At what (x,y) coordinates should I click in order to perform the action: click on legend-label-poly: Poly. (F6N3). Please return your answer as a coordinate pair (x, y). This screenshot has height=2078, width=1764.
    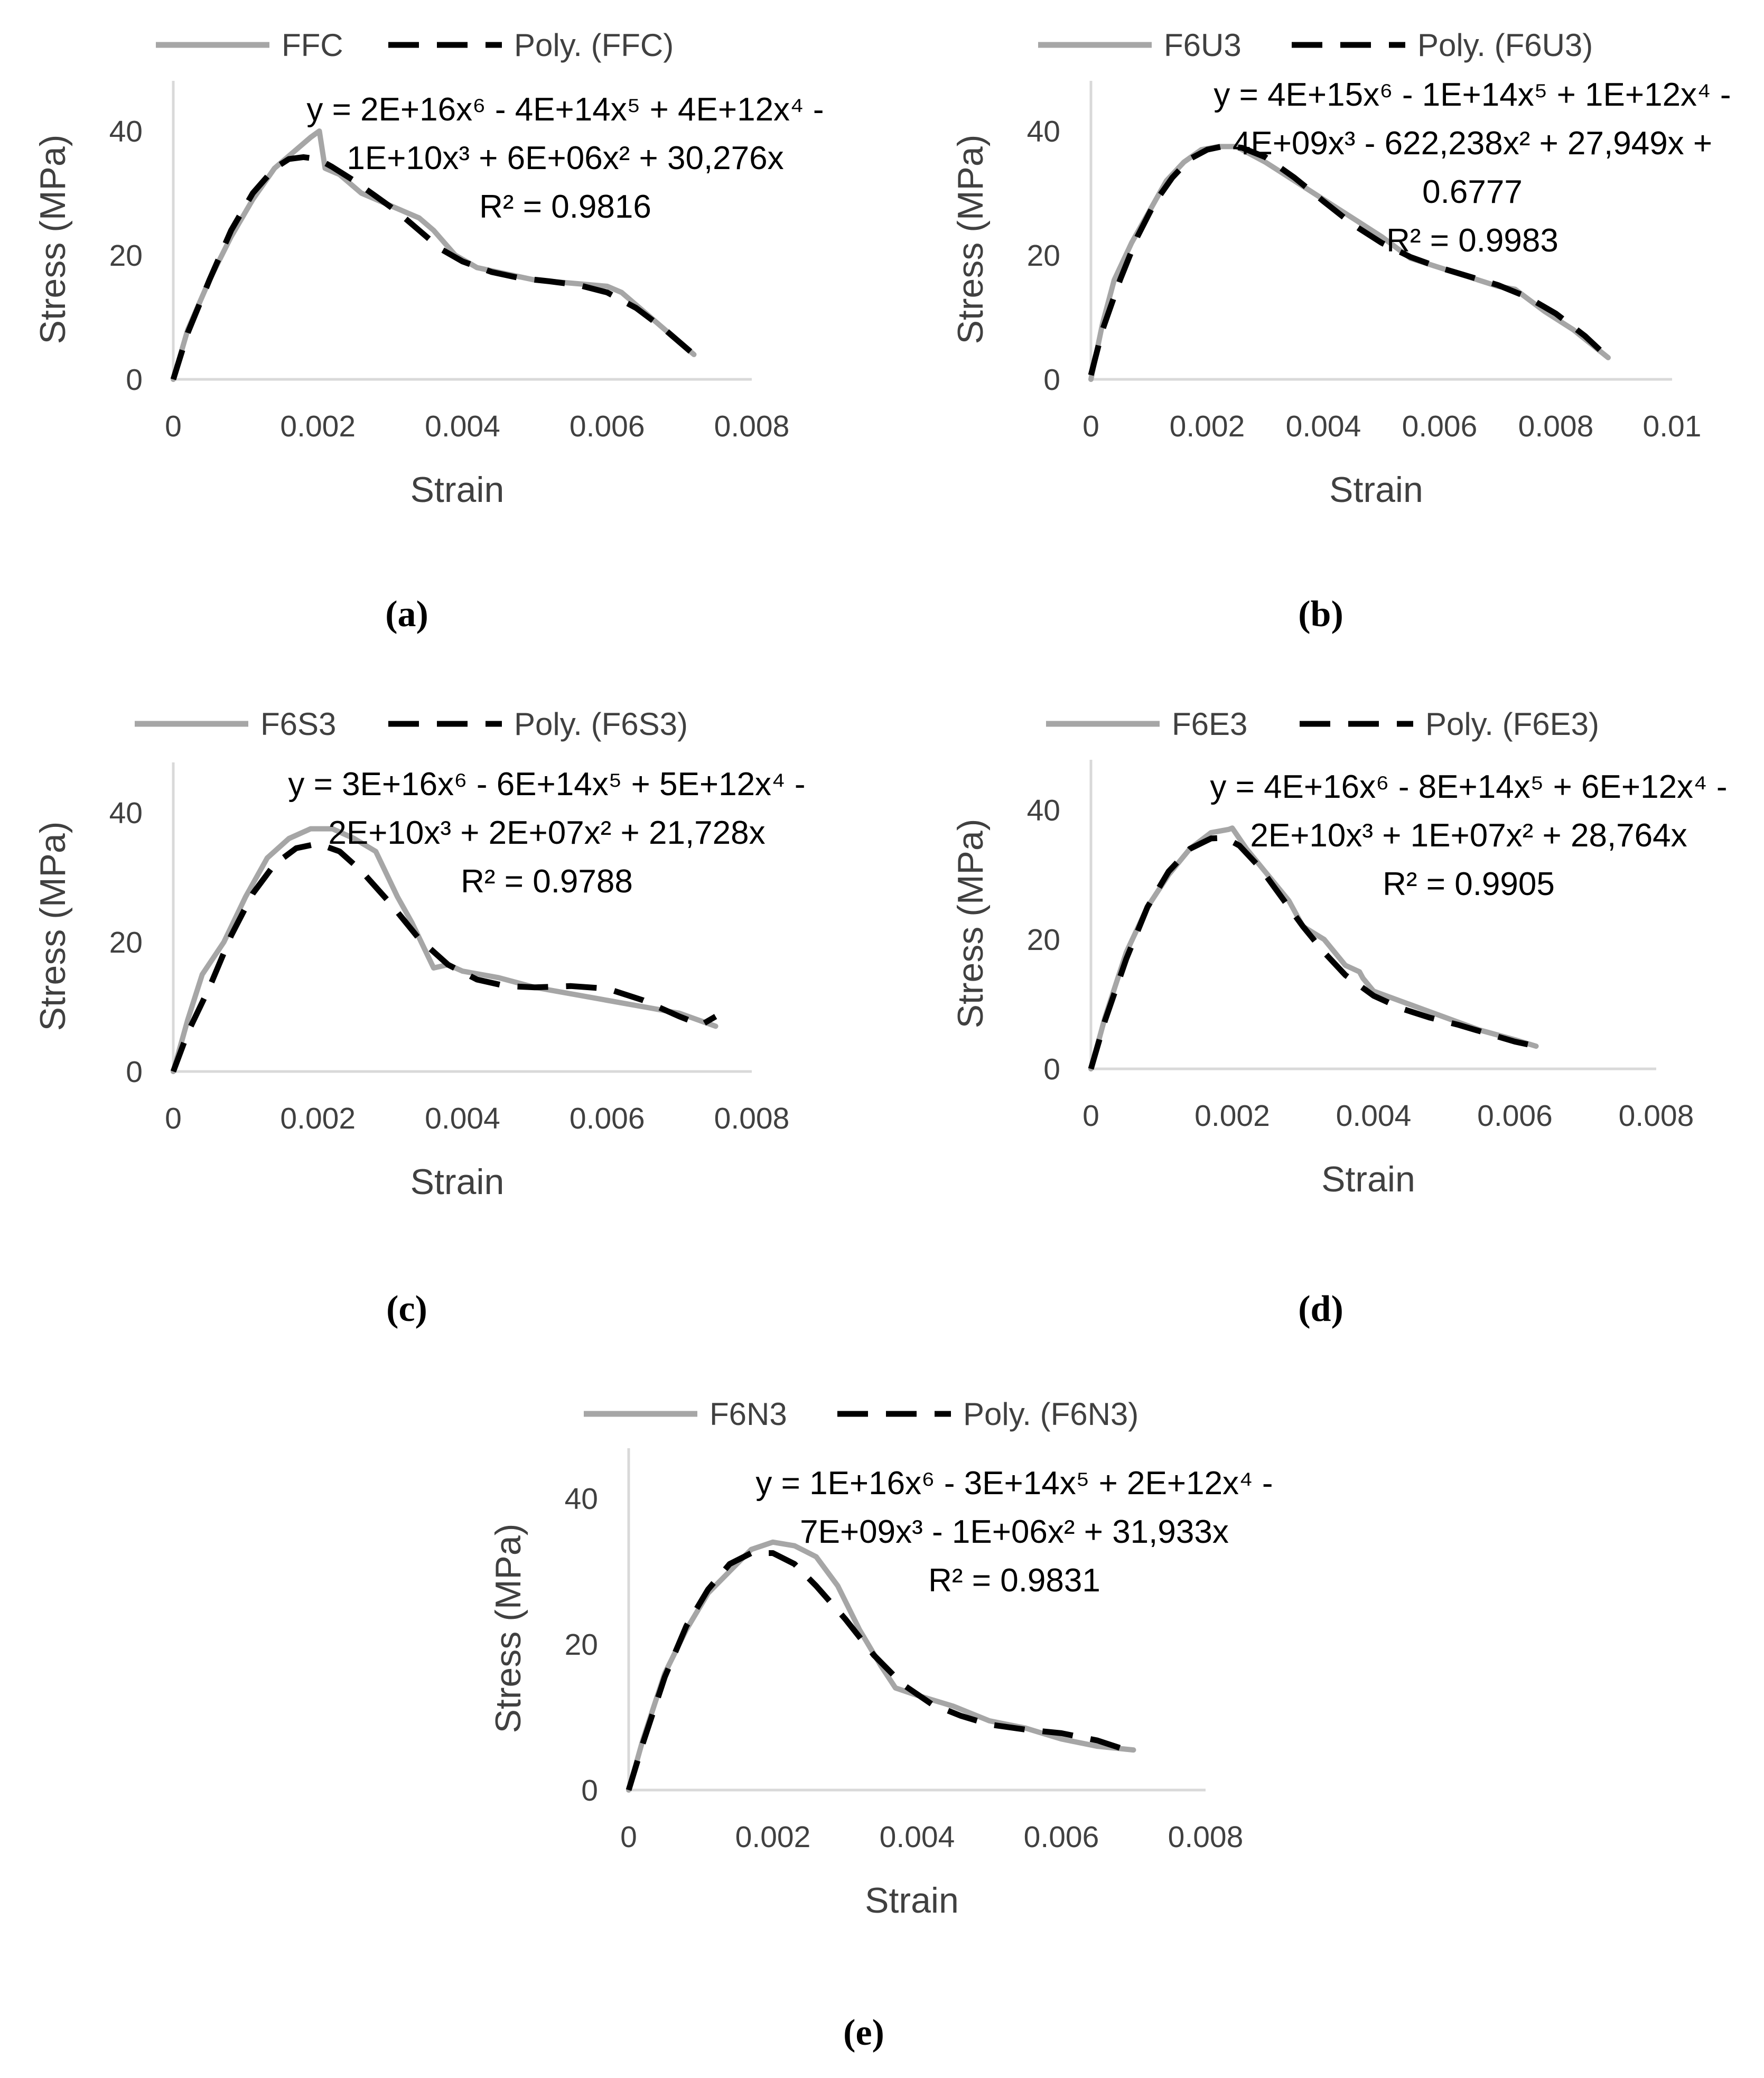
    Looking at the image, I should click on (1050, 1414).